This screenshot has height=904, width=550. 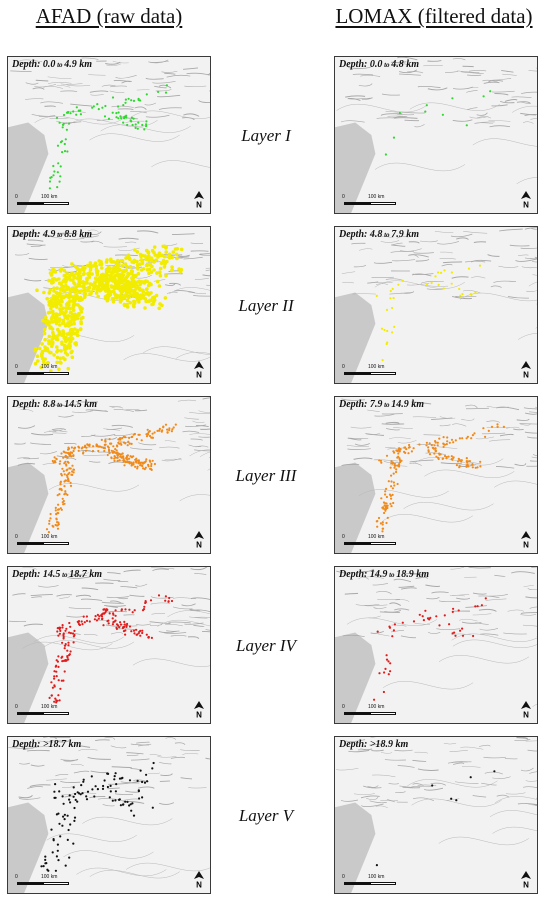 What do you see at coordinates (109, 135) in the screenshot?
I see `map-panel-afad-layer-1: Depth: 0.0 to 4.9 km 0 100 km N` at bounding box center [109, 135].